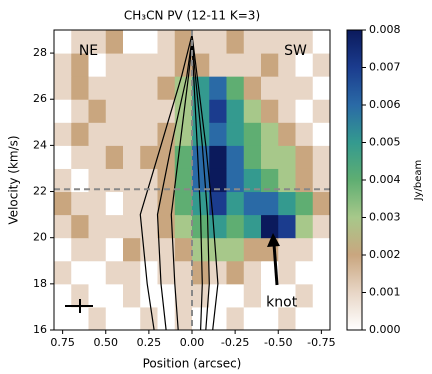 The image size is (432, 374). I want to click on colorbar-tick-label: 0.007, so click(385, 67).